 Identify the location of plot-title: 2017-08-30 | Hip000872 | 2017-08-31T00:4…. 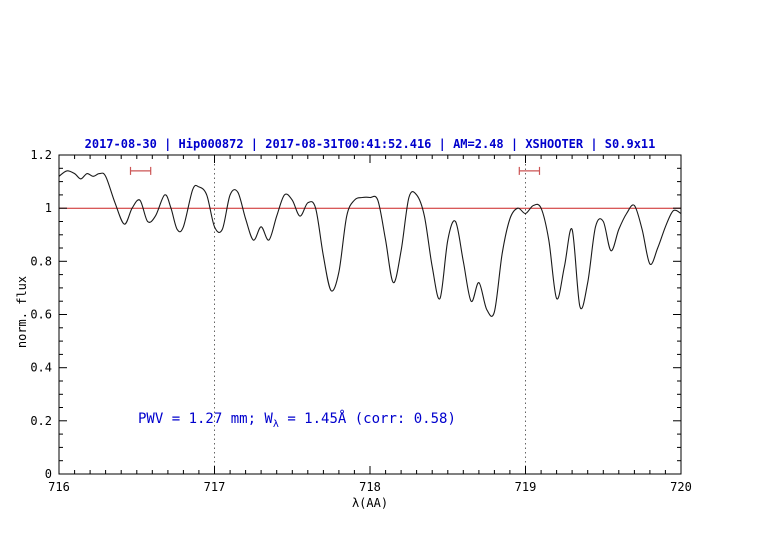
(370, 144).